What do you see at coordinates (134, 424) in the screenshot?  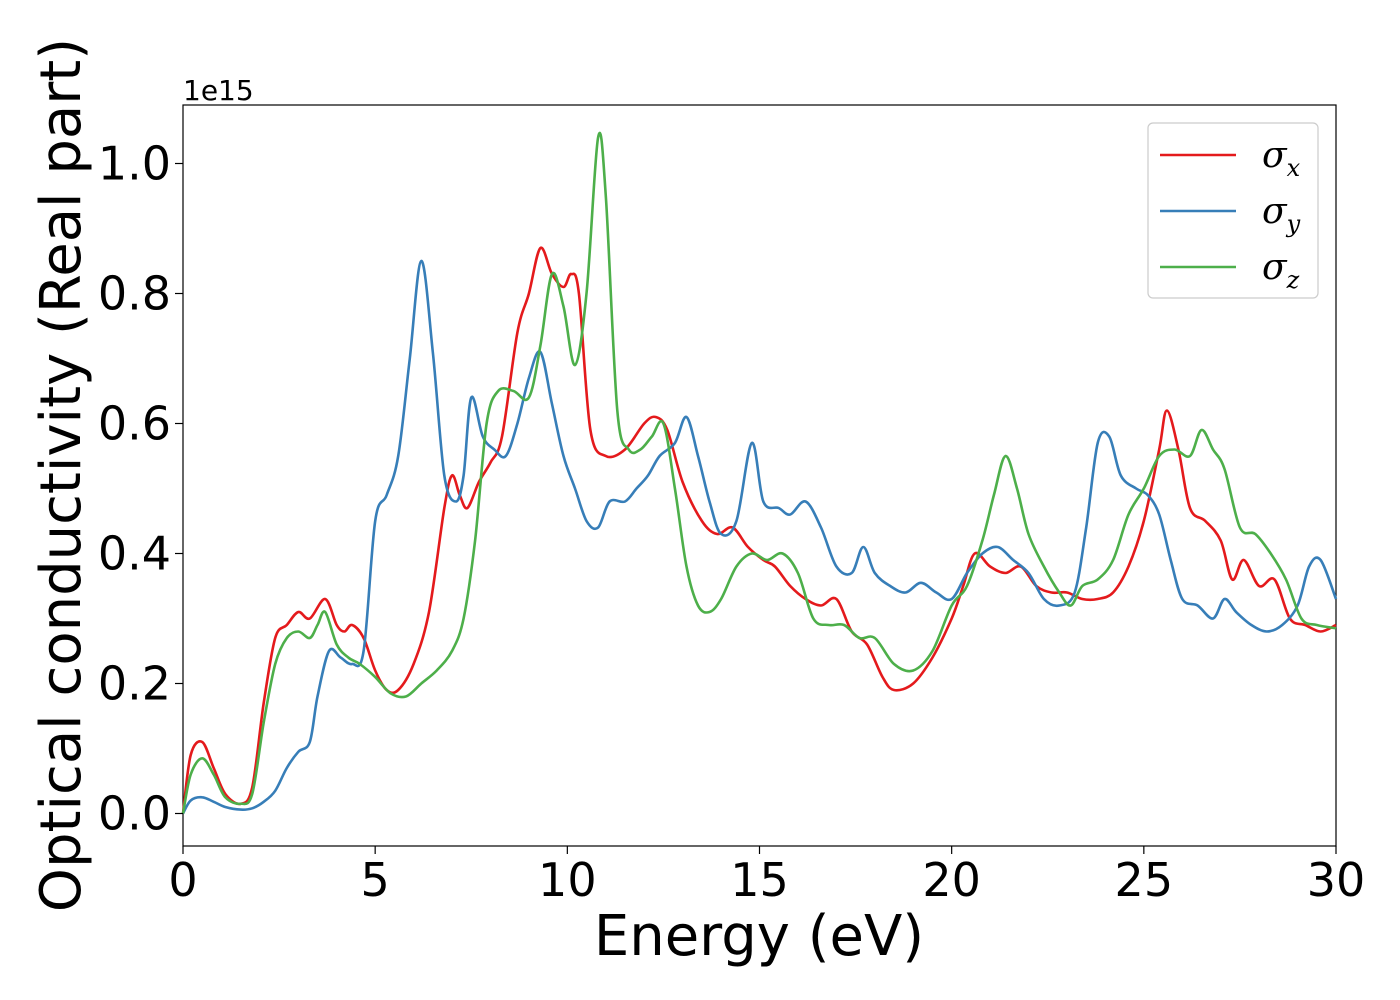 I see `y-tick-label: 0.6` at bounding box center [134, 424].